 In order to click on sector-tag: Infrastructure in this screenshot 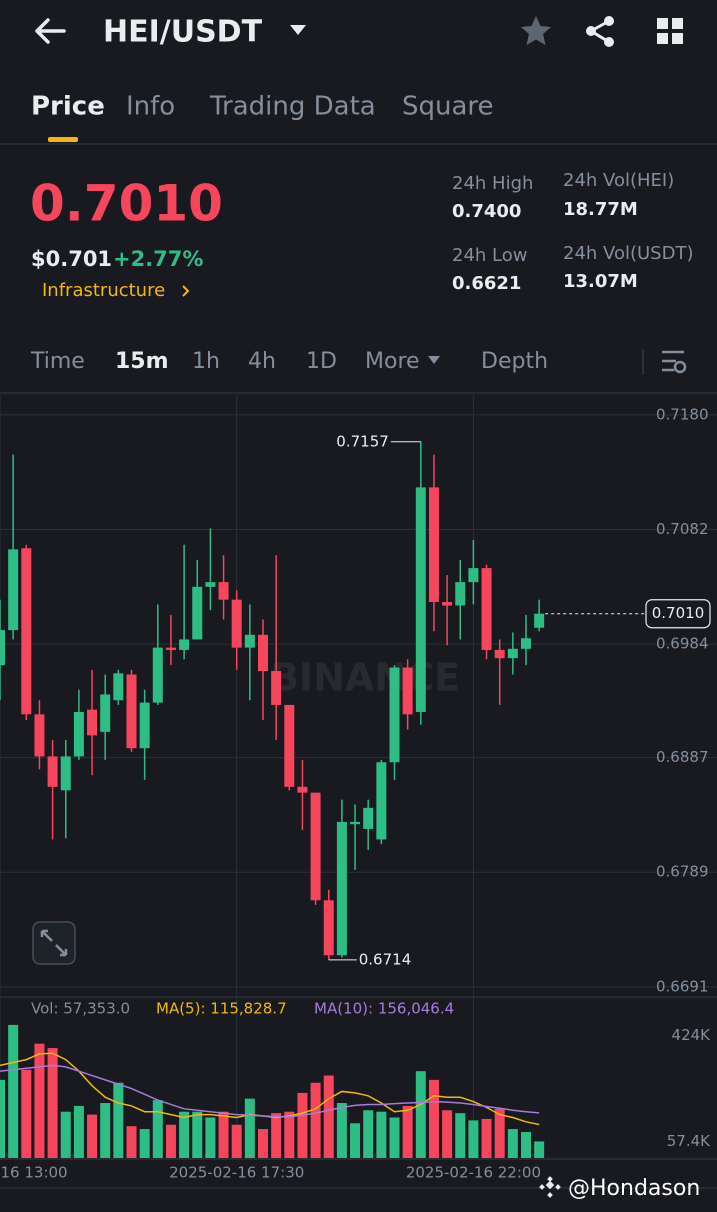, I will do `click(103, 290)`.